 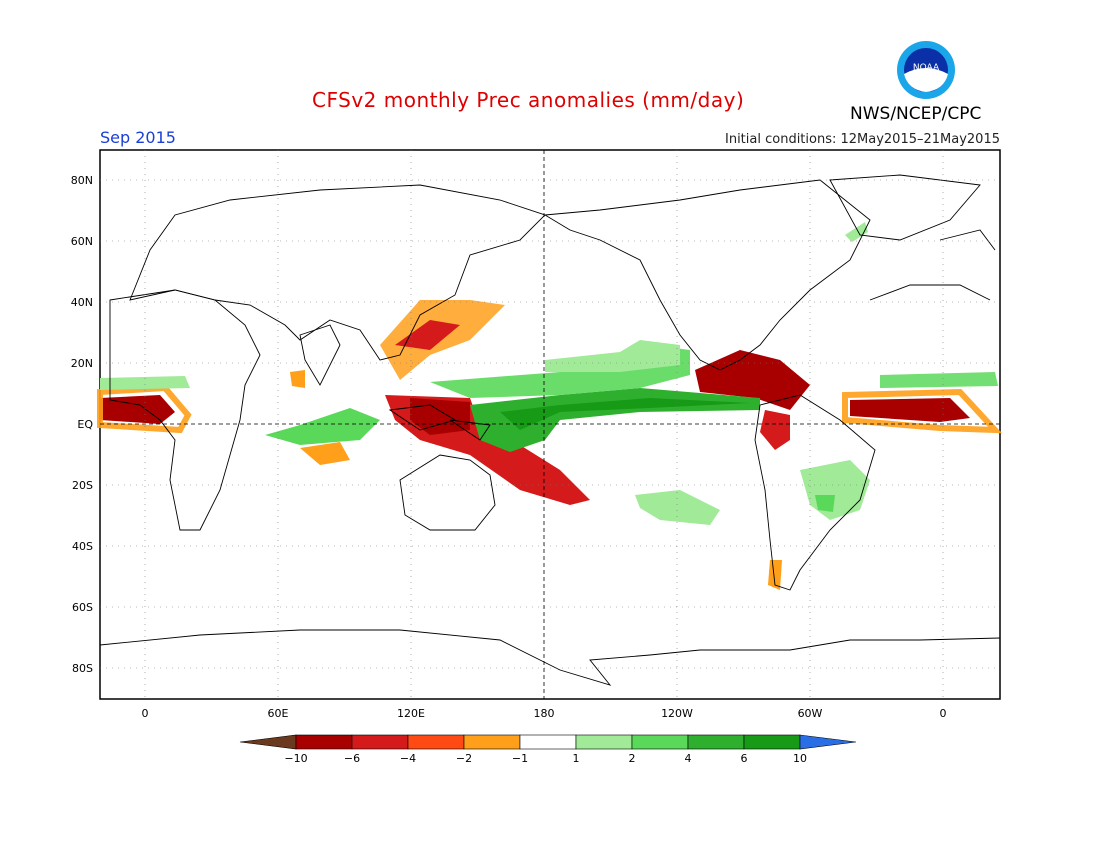 What do you see at coordinates (408, 758) in the screenshot?
I see `colorbar-tick-label: −4` at bounding box center [408, 758].